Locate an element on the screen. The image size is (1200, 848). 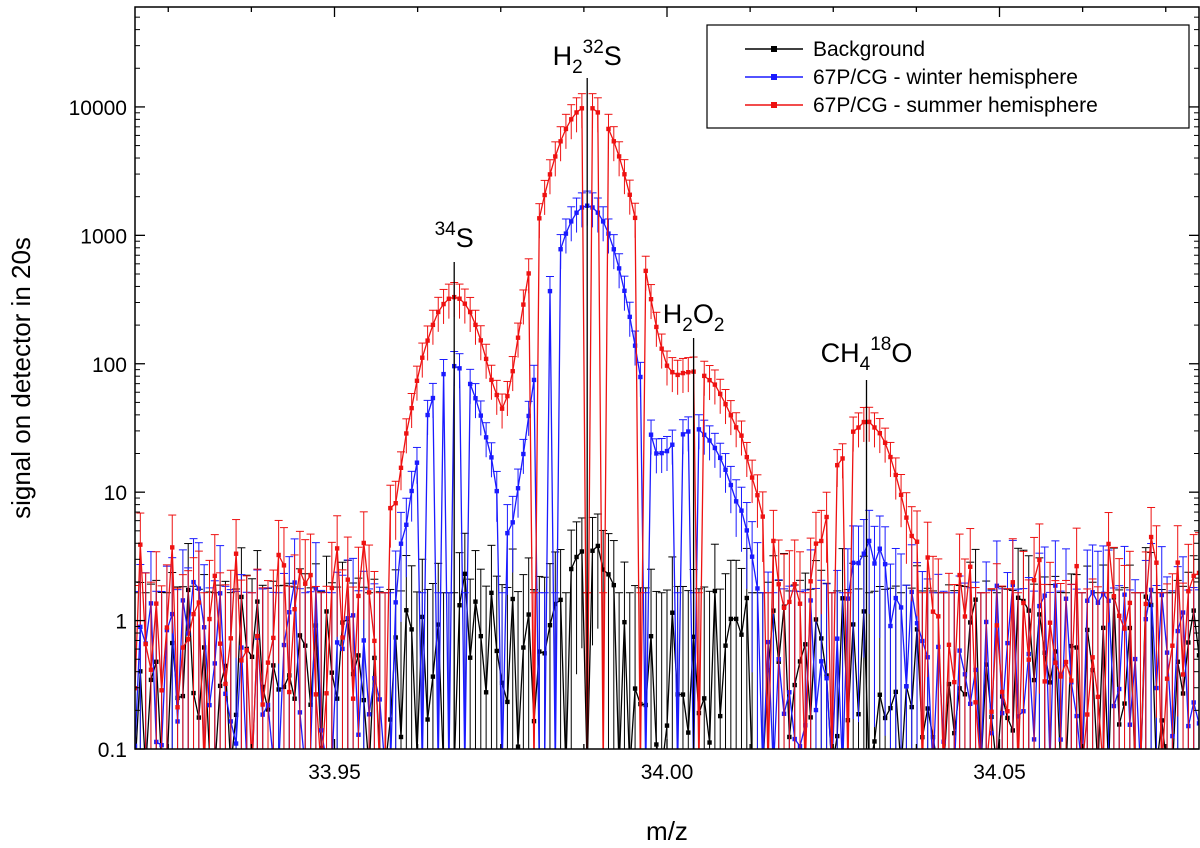
x-tick-label: 34.05 is located at coordinates (999, 772).